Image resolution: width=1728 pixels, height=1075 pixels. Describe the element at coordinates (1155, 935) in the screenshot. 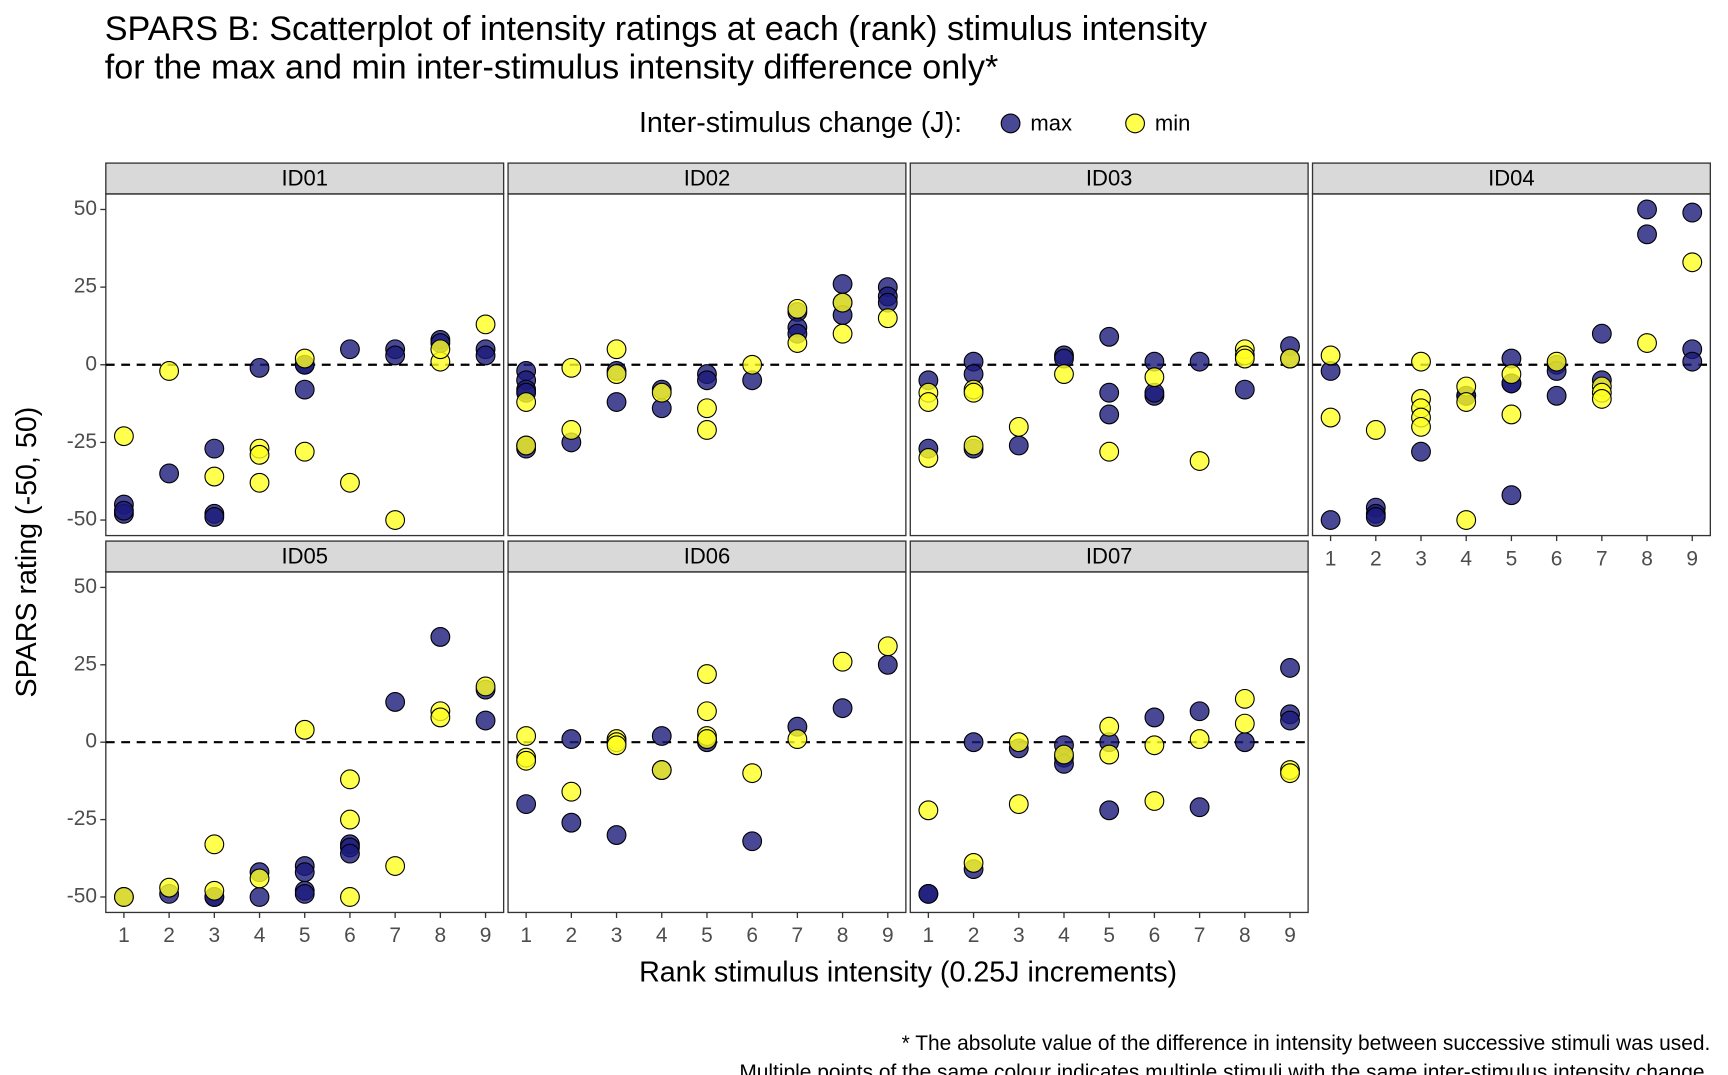

I see `x-tick-label: 6` at that location.